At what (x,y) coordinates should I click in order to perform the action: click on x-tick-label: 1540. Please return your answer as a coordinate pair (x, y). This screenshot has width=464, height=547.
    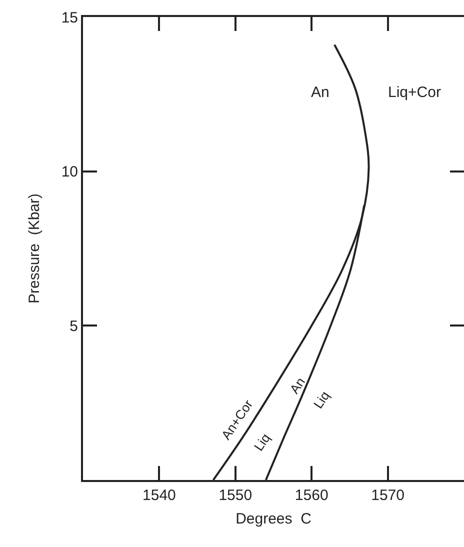
    Looking at the image, I should click on (159, 495).